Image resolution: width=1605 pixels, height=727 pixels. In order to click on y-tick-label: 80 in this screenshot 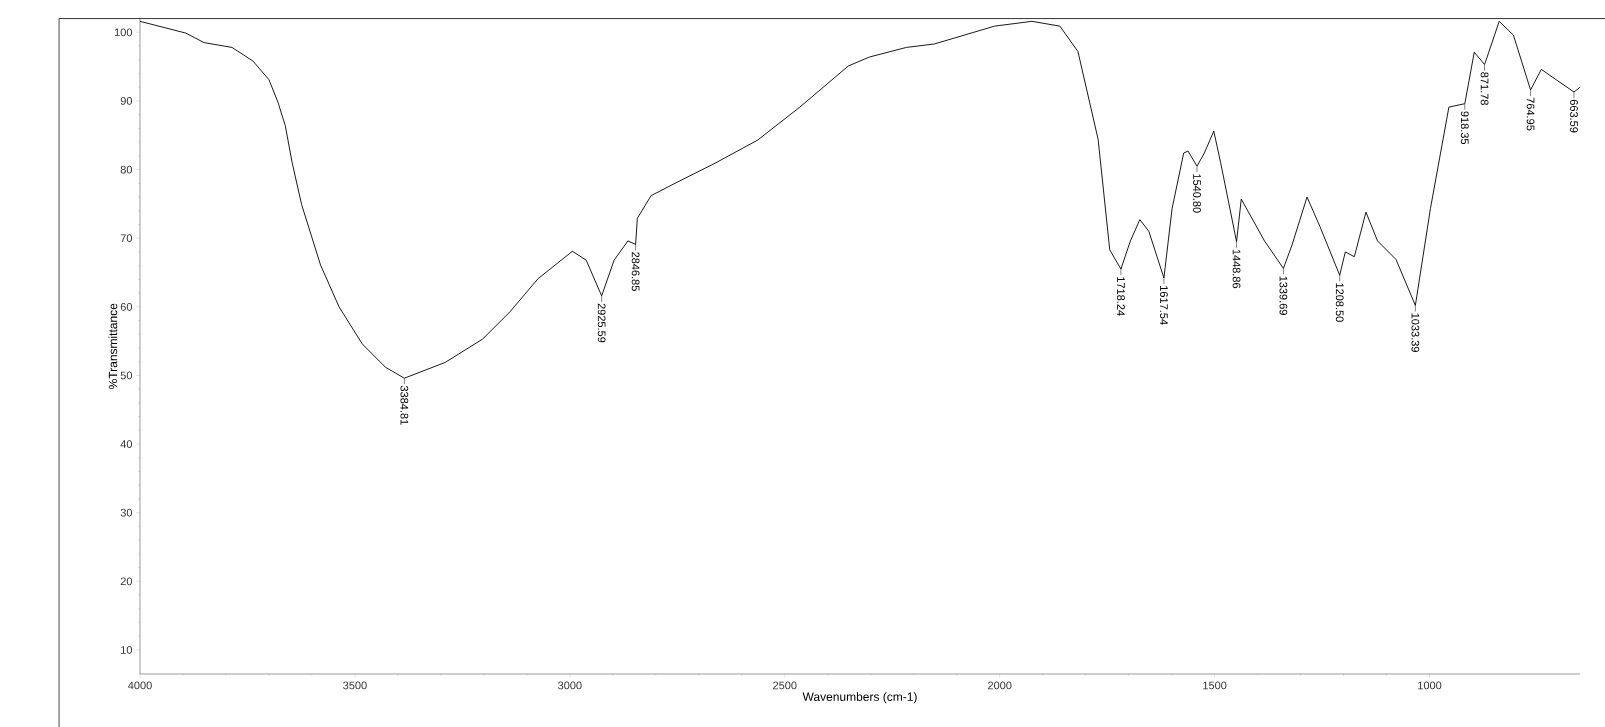, I will do `click(126, 169)`.